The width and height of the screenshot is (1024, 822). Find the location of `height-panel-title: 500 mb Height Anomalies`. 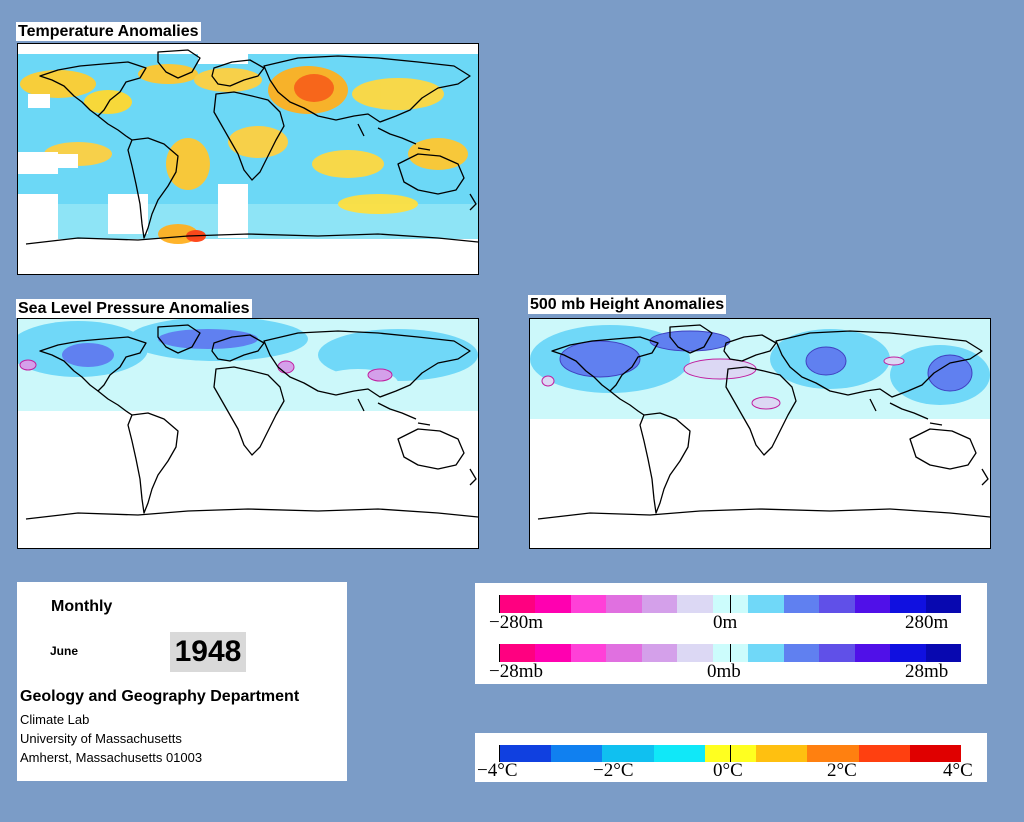

height-panel-title: 500 mb Height Anomalies is located at coordinates (627, 304).